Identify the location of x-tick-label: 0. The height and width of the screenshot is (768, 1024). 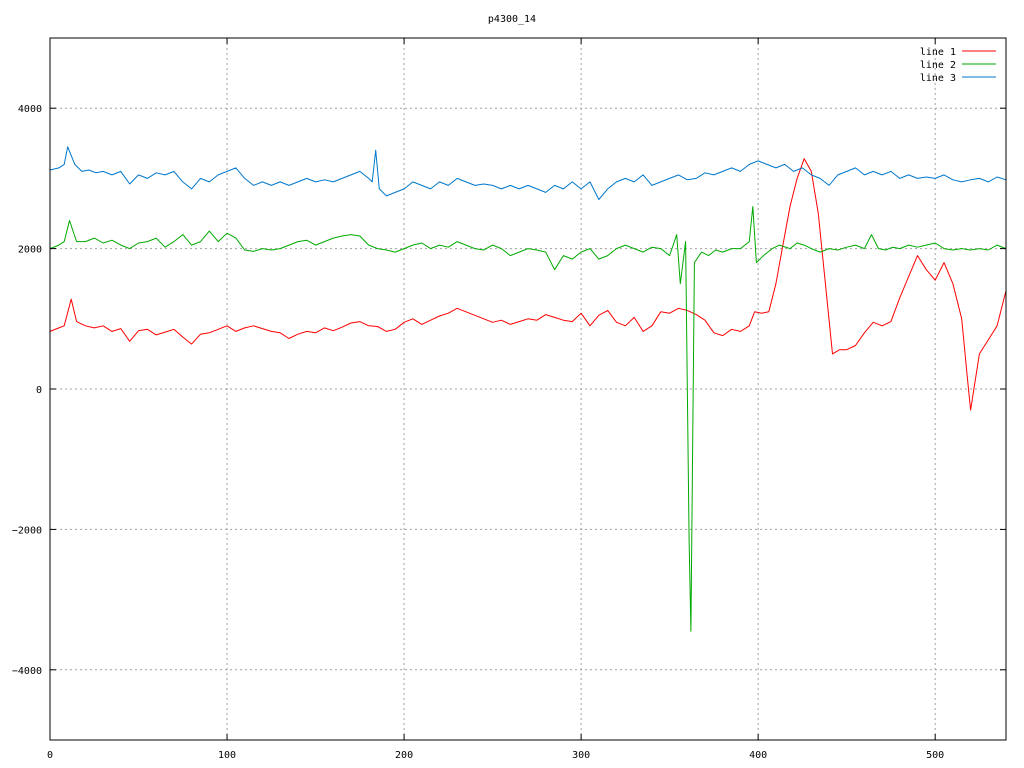
(50, 755).